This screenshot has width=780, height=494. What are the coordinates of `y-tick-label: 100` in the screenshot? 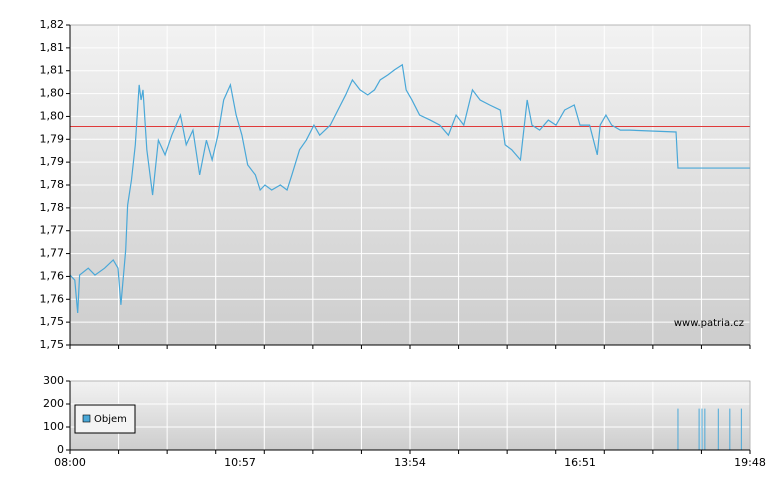 It's located at (53, 426).